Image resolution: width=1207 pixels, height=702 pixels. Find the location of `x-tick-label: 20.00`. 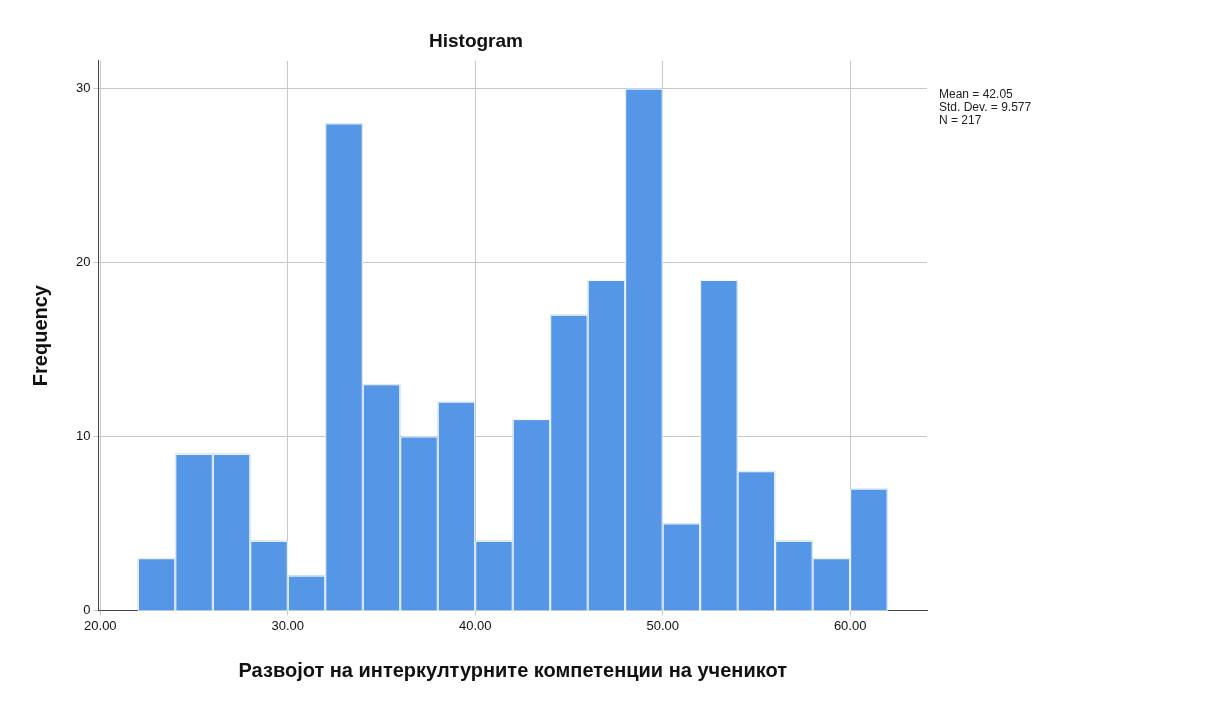

x-tick-label: 20.00 is located at coordinates (100, 625).